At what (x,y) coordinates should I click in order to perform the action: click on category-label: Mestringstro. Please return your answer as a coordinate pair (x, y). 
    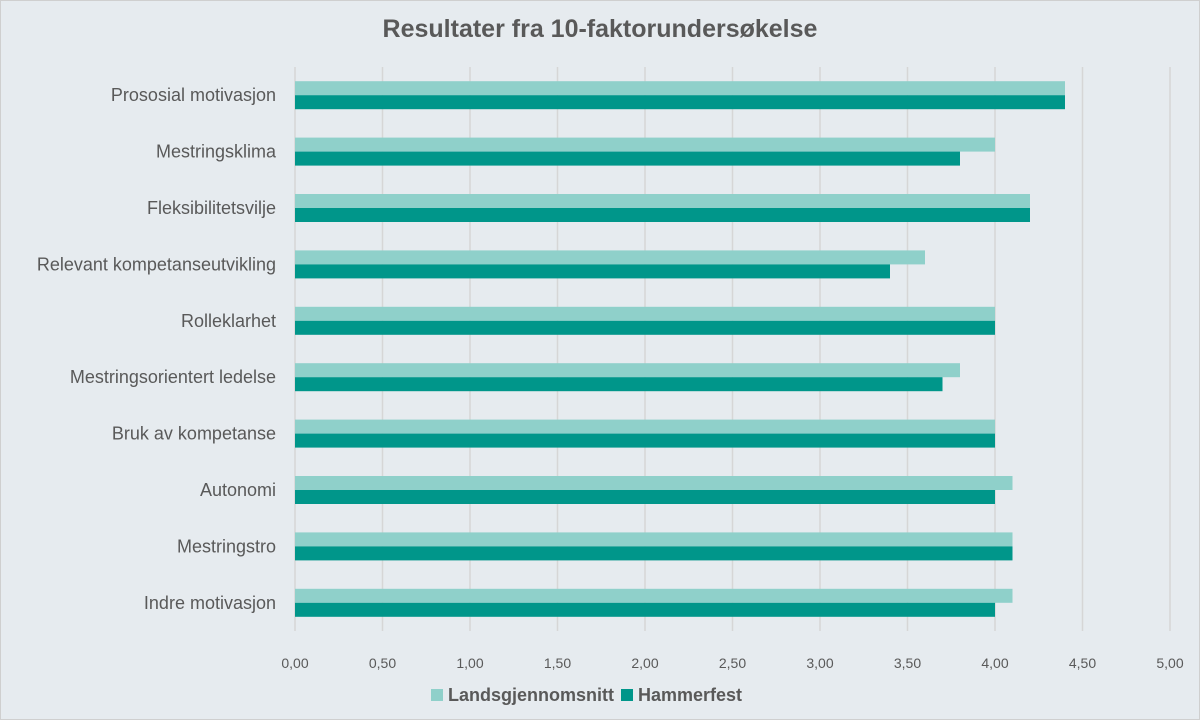
    Looking at the image, I should click on (226, 546).